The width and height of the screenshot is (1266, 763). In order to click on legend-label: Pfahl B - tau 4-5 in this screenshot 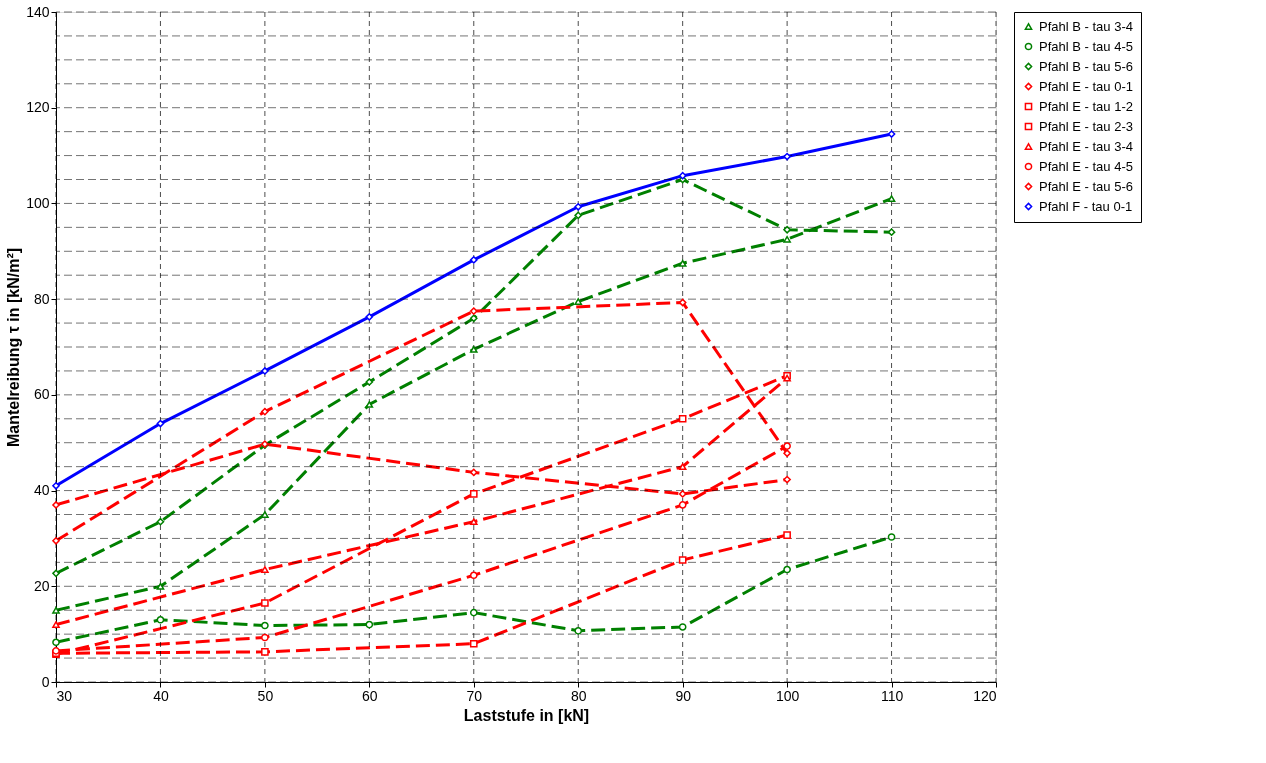, I will do `click(1086, 46)`.